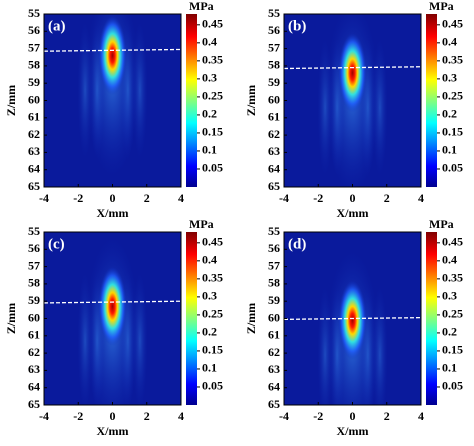 This screenshot has width=474, height=446. Describe the element at coordinates (441, 6) in the screenshot. I see `colorbar-label: MPa` at that location.